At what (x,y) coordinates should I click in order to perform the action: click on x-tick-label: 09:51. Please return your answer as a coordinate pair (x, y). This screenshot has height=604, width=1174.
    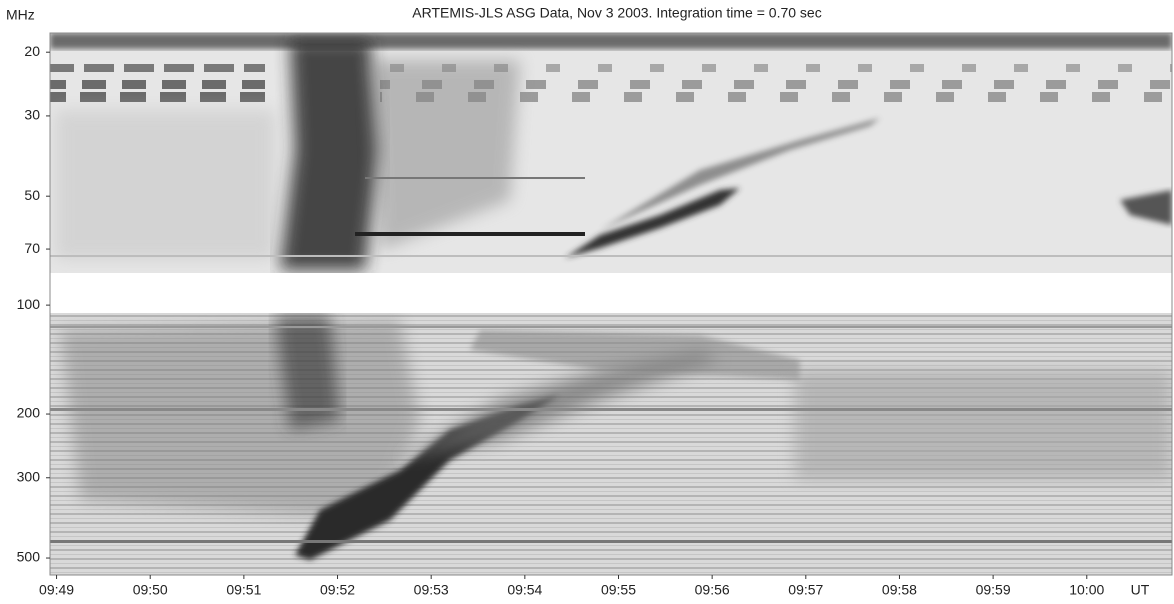
    Looking at the image, I should click on (243, 590).